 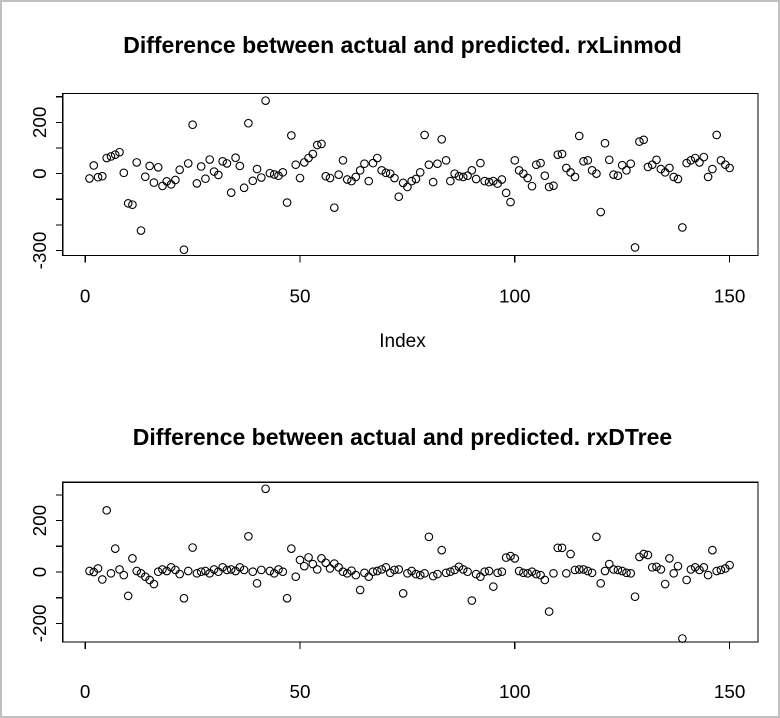 I want to click on x-tick-label: 100, so click(x=514, y=296).